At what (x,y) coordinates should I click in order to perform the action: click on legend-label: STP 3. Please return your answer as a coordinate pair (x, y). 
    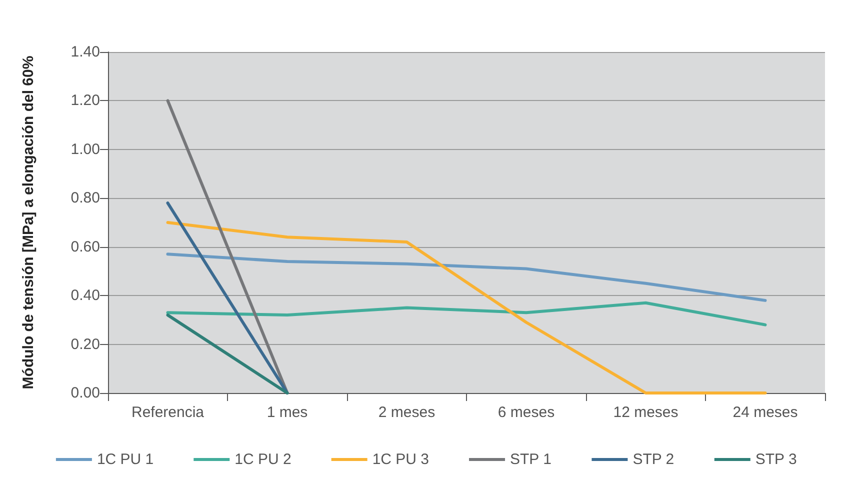
    Looking at the image, I should click on (776, 459).